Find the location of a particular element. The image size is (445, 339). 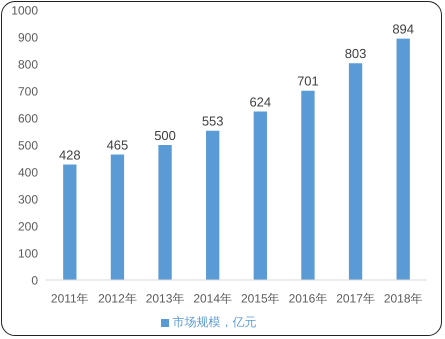

y-tick-label: 1000 is located at coordinates (24, 10).